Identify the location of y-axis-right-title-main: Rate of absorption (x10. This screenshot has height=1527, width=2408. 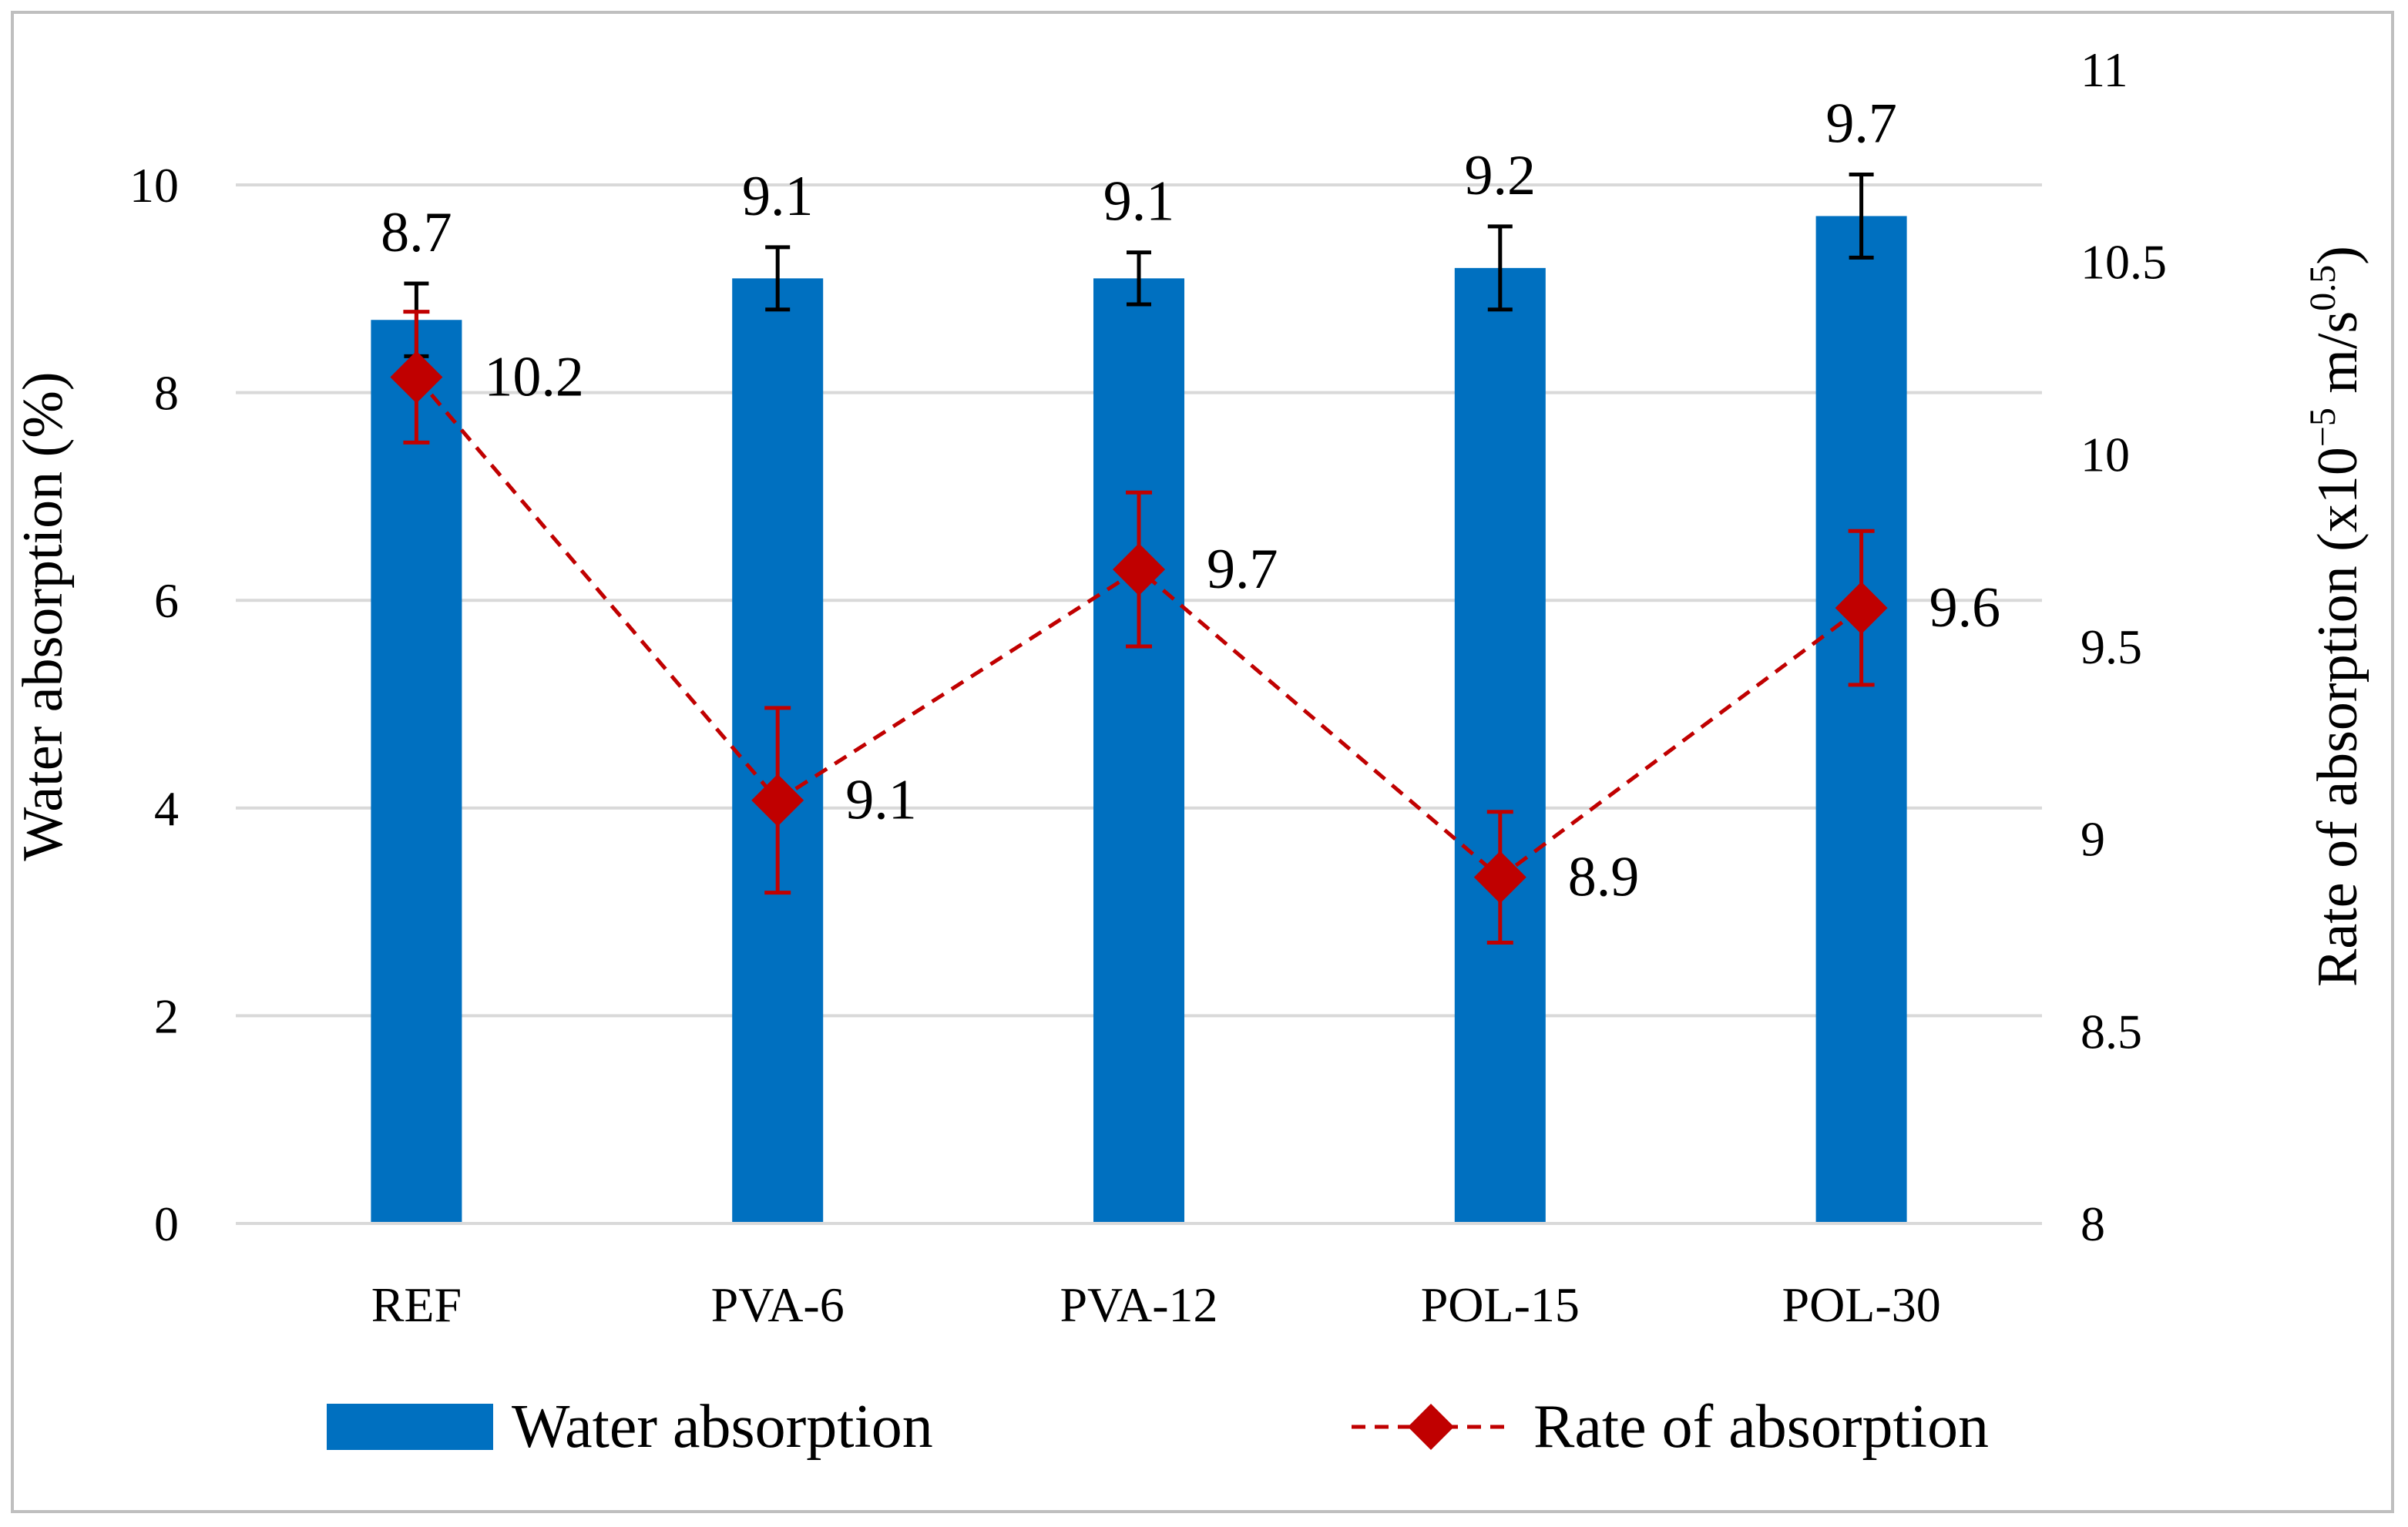
(2337, 717).